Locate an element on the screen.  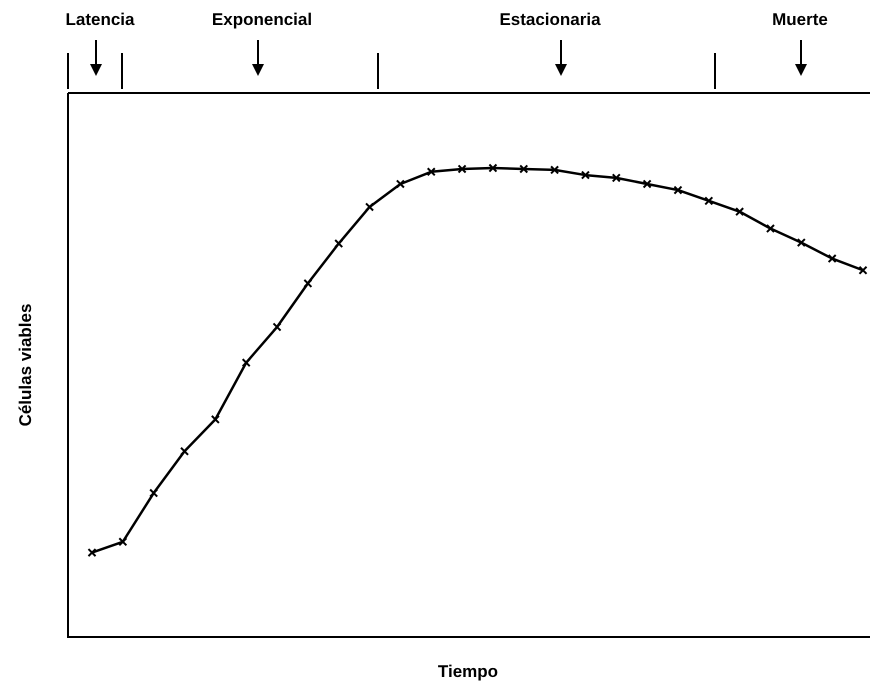
x-axis-title: Tiempo is located at coordinates (468, 672).